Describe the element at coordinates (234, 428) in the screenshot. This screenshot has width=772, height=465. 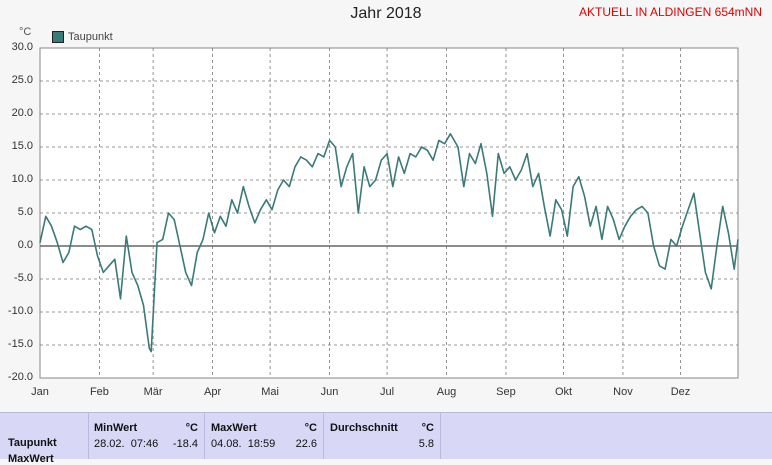
I see `max-label: MaxWert` at that location.